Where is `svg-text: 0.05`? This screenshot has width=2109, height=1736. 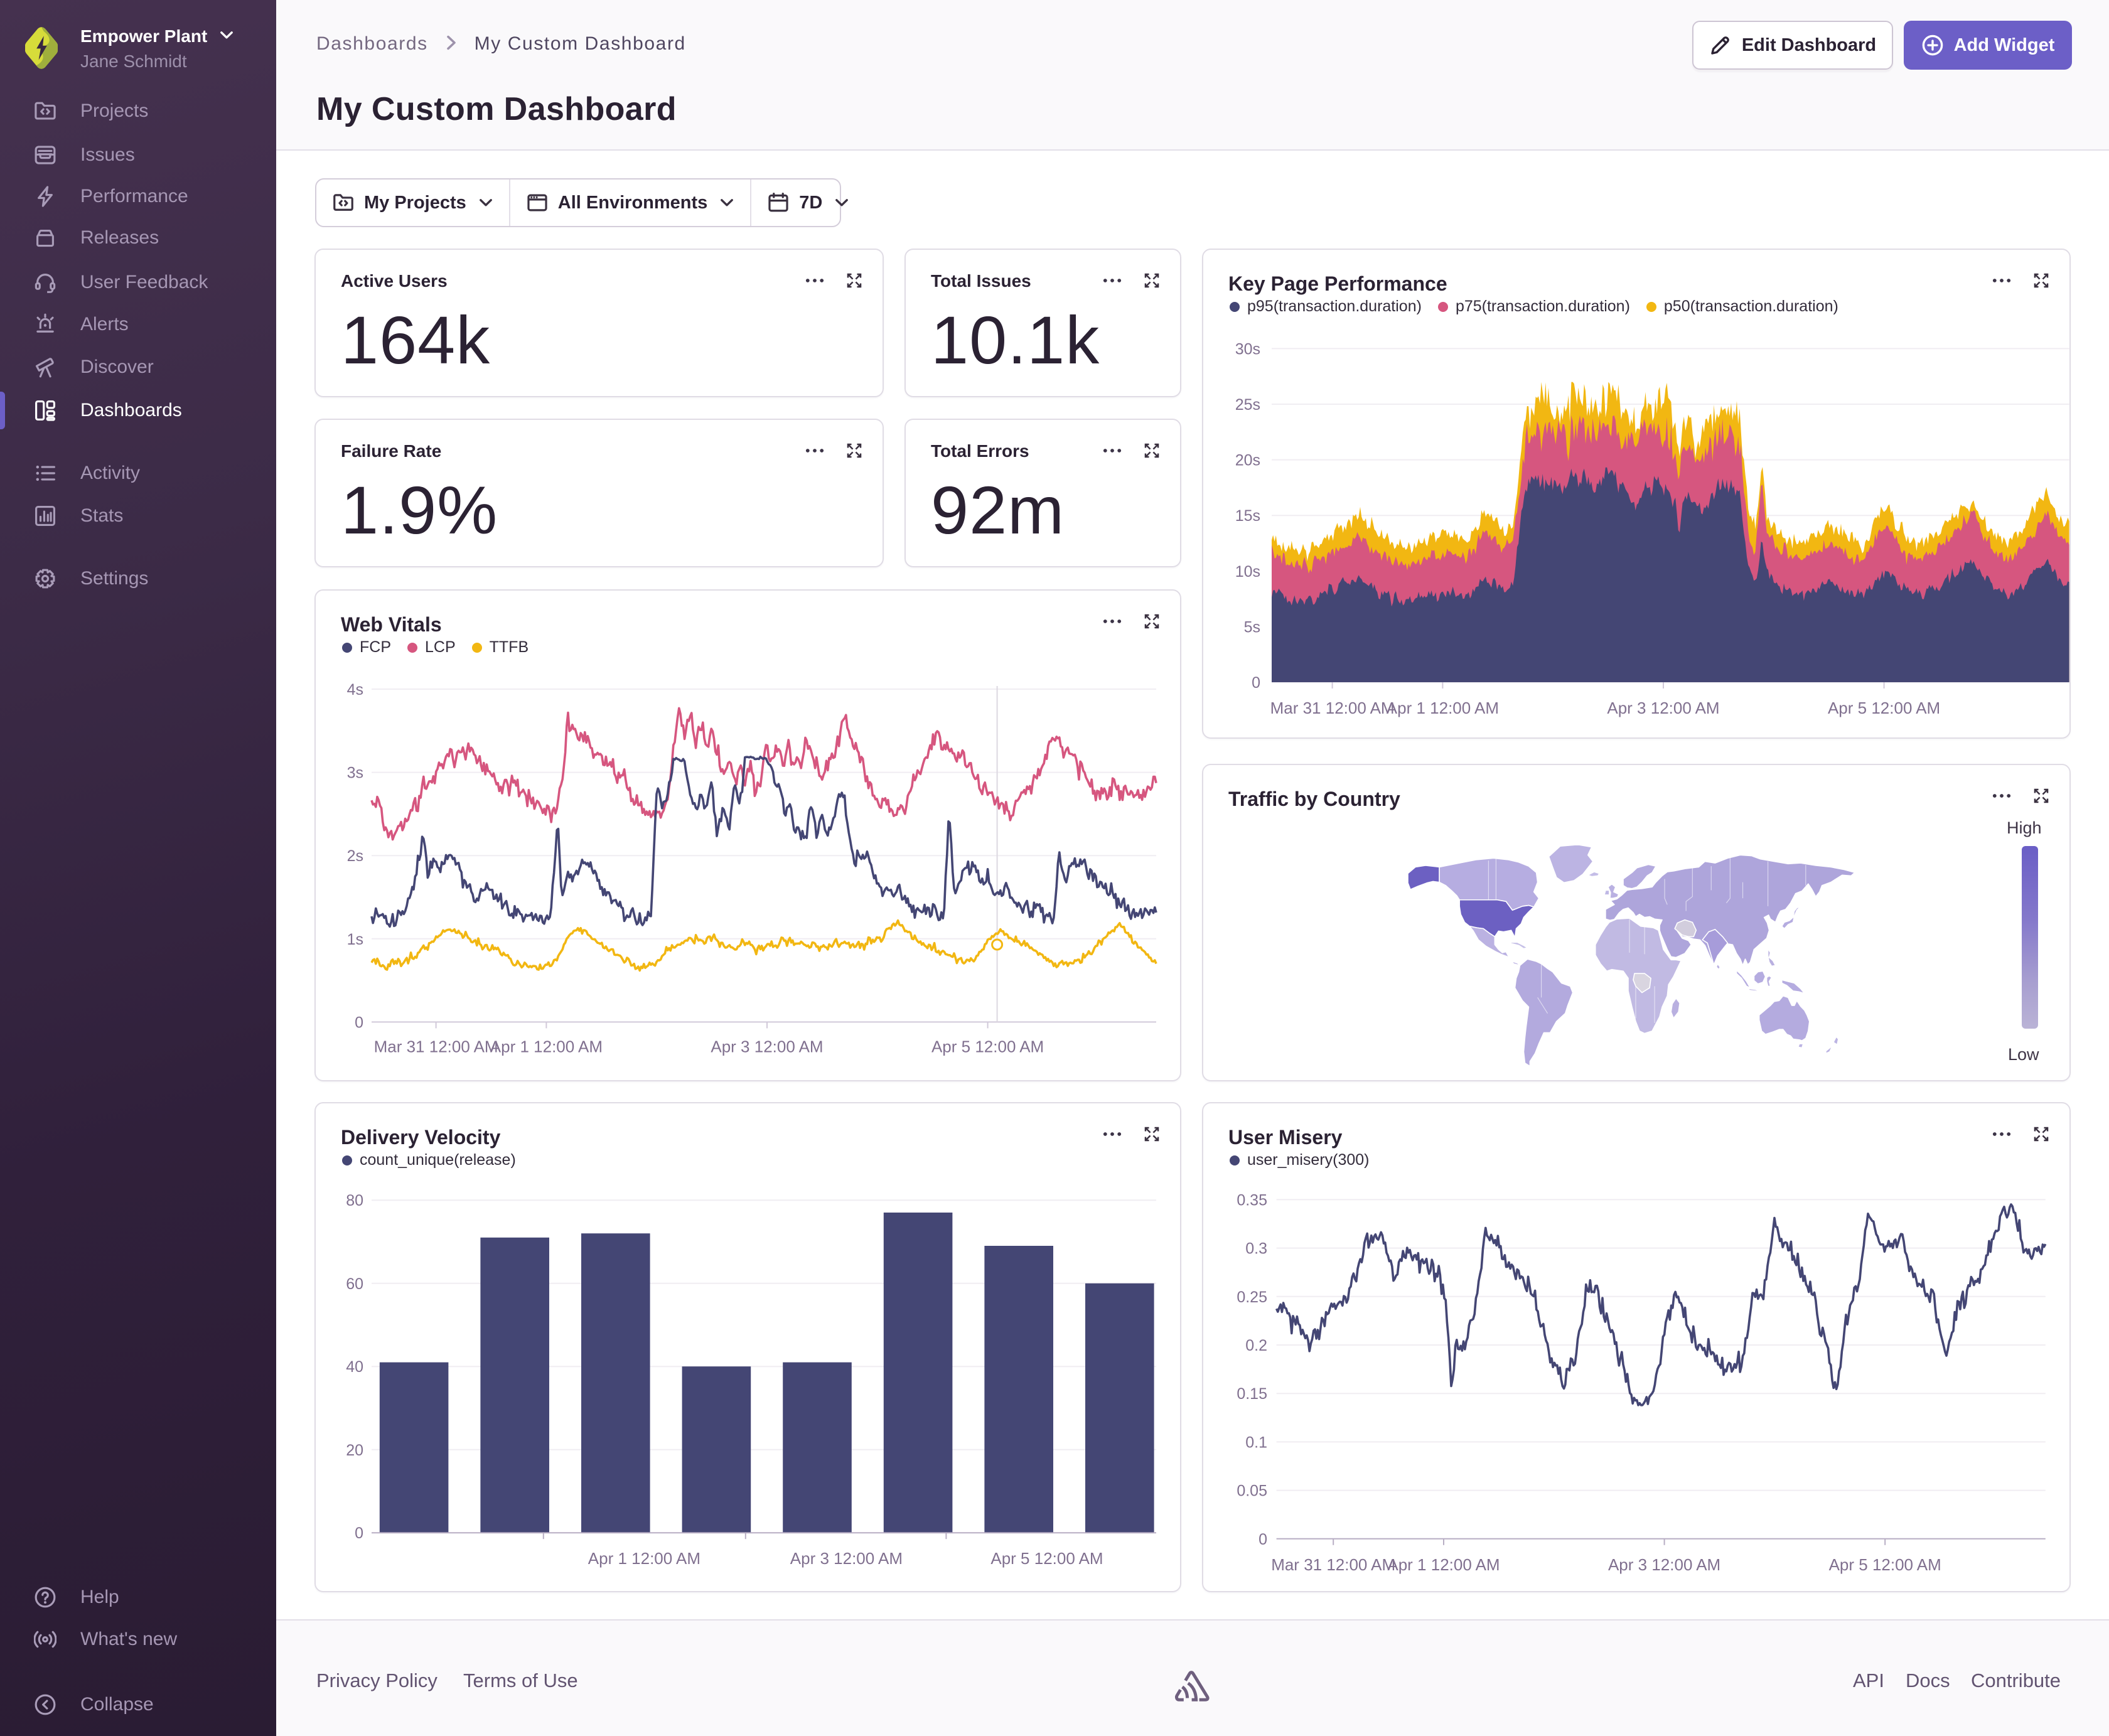
svg-text: 0.05 is located at coordinates (1252, 1491).